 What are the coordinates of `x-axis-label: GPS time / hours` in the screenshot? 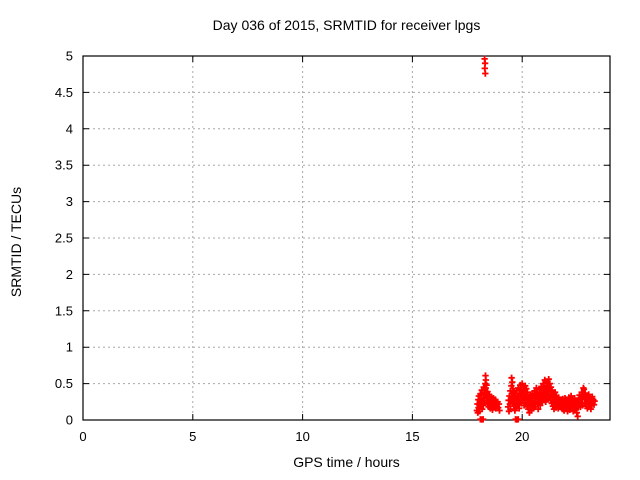 It's located at (346, 462).